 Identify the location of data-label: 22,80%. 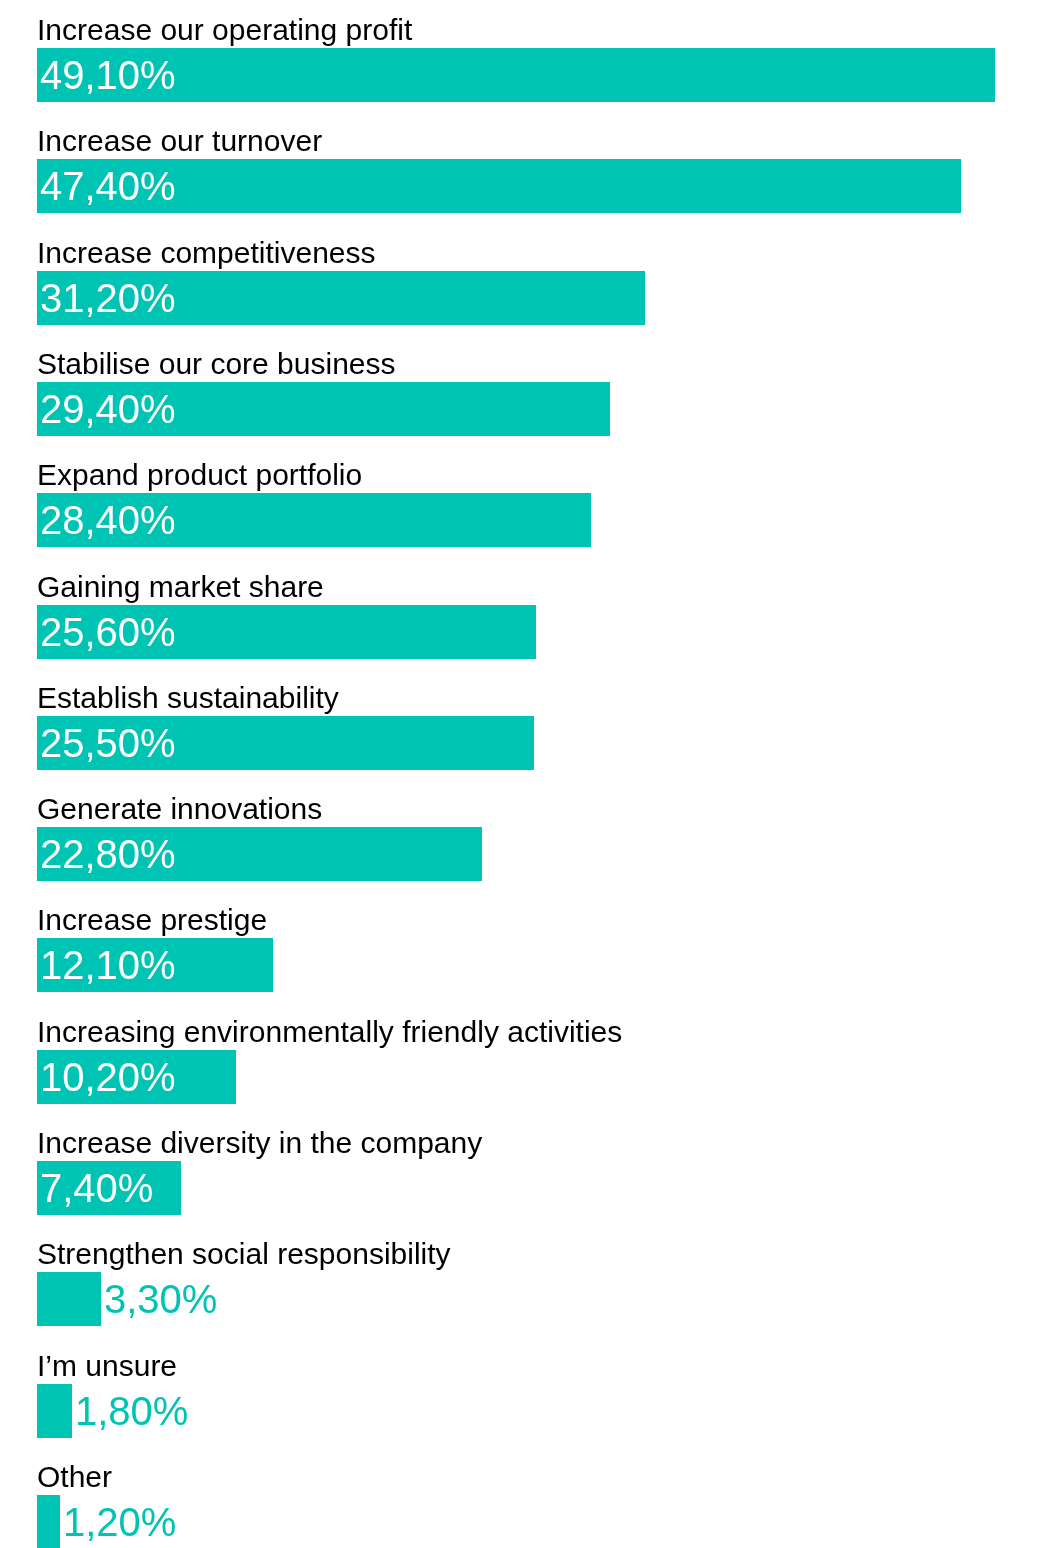
(108, 854).